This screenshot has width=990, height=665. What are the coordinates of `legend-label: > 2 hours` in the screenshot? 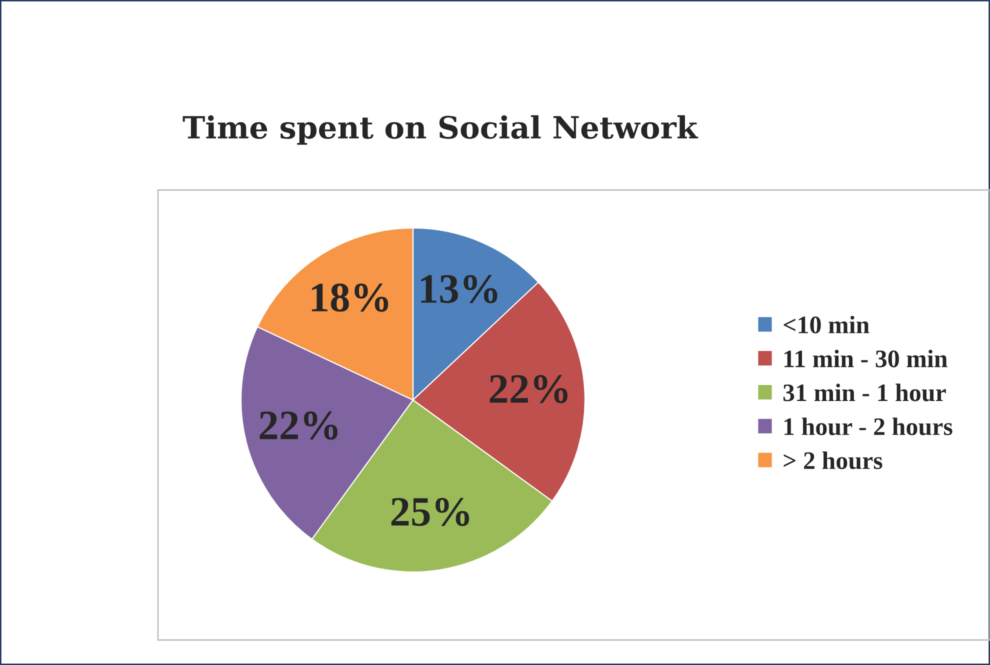 It's located at (833, 461).